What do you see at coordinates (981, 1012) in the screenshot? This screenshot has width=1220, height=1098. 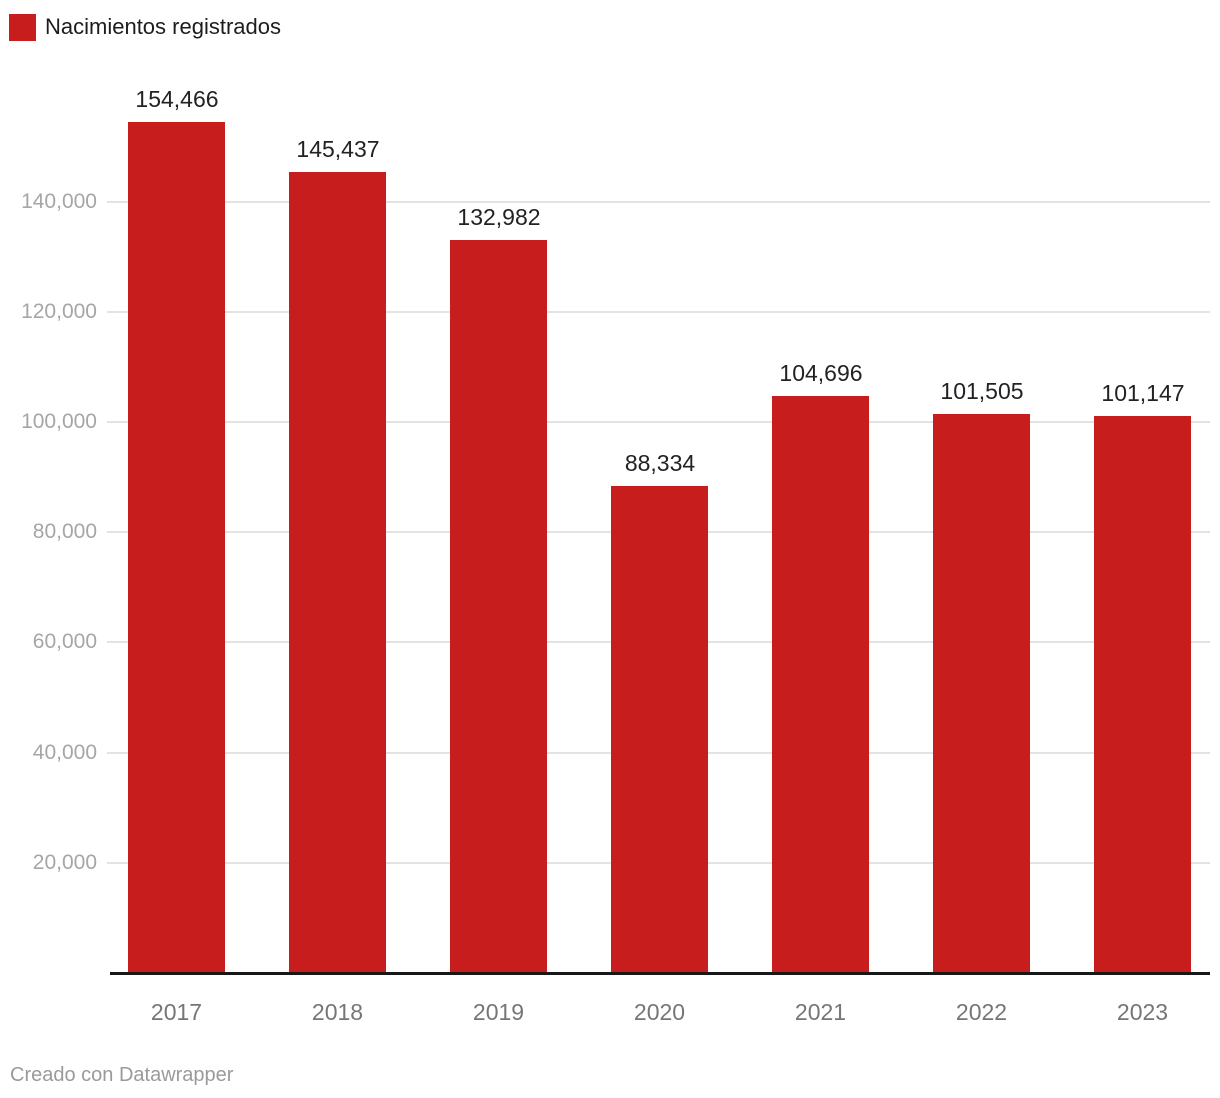 I see `x-axis-tick-label-2022: 2022` at bounding box center [981, 1012].